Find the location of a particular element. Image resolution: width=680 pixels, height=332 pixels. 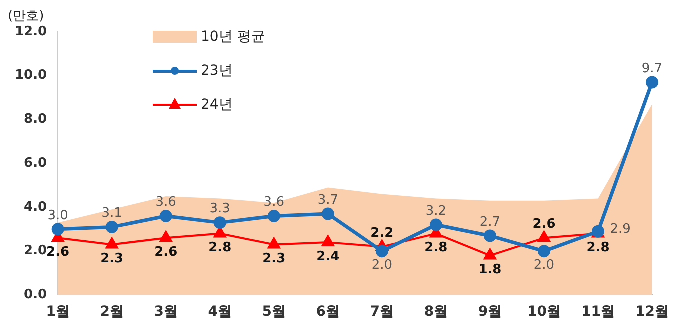

data-label: 3.2 is located at coordinates (436, 211).